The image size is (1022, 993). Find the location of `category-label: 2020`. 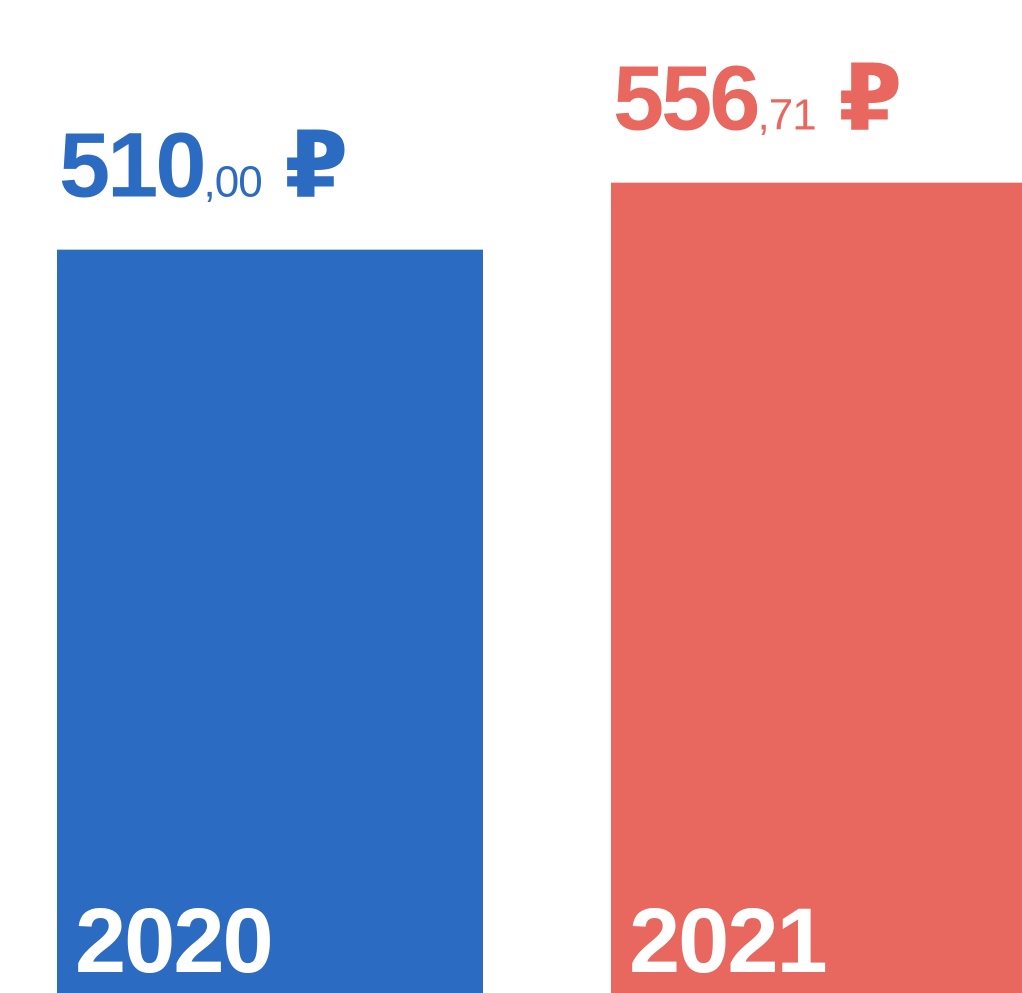

category-label: 2020 is located at coordinates (173, 941).